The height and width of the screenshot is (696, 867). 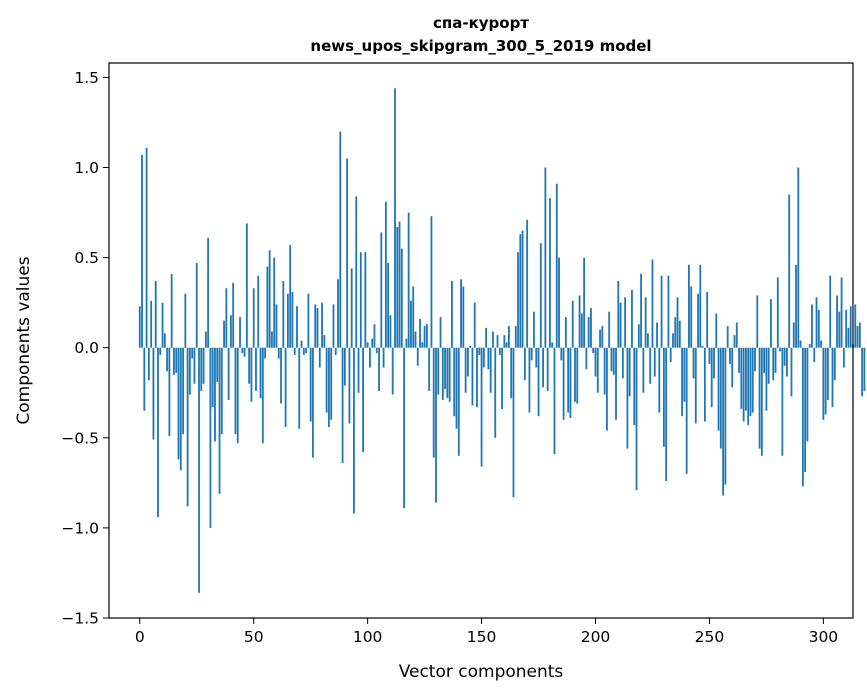 I want to click on y-tick-label: −1.5, so click(x=80, y=619).